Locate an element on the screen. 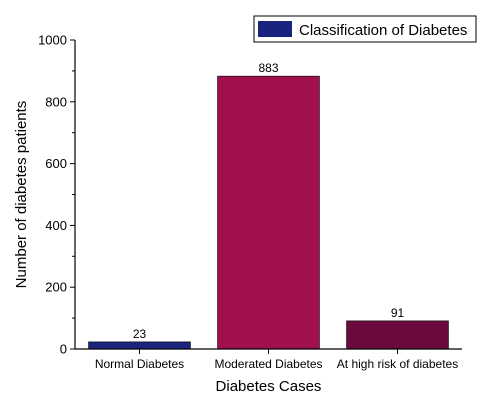 This screenshot has height=405, width=480. y-axis-ticks: 0 200 400 600 800 1000 is located at coordinates (56, 195).